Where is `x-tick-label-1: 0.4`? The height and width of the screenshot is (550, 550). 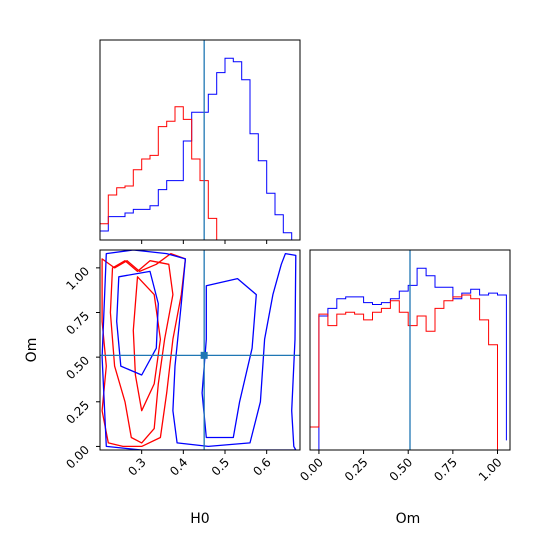
x-tick-label-1: 0.4 is located at coordinates (178, 466).